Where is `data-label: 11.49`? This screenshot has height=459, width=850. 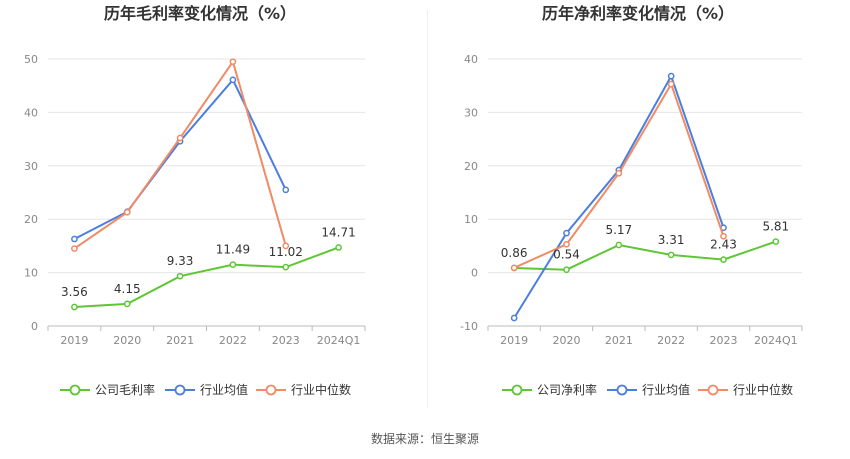 data-label: 11.49 is located at coordinates (233, 250).